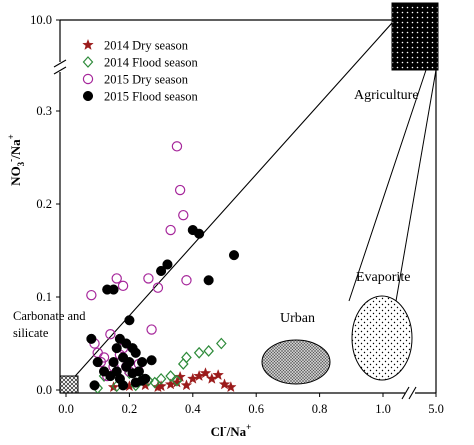  What do you see at coordinates (383, 409) in the screenshot?
I see `x-tick-label: 1.0` at bounding box center [383, 409].